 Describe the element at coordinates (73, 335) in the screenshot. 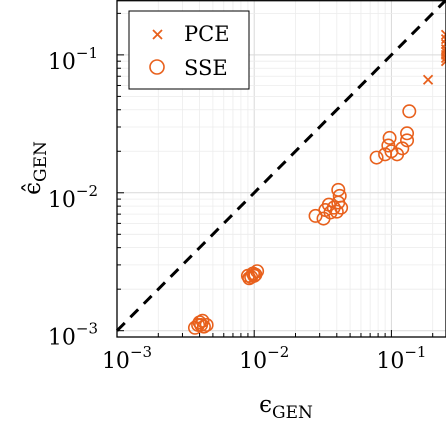

I see `y-tick-label: 10⁻³` at that location.